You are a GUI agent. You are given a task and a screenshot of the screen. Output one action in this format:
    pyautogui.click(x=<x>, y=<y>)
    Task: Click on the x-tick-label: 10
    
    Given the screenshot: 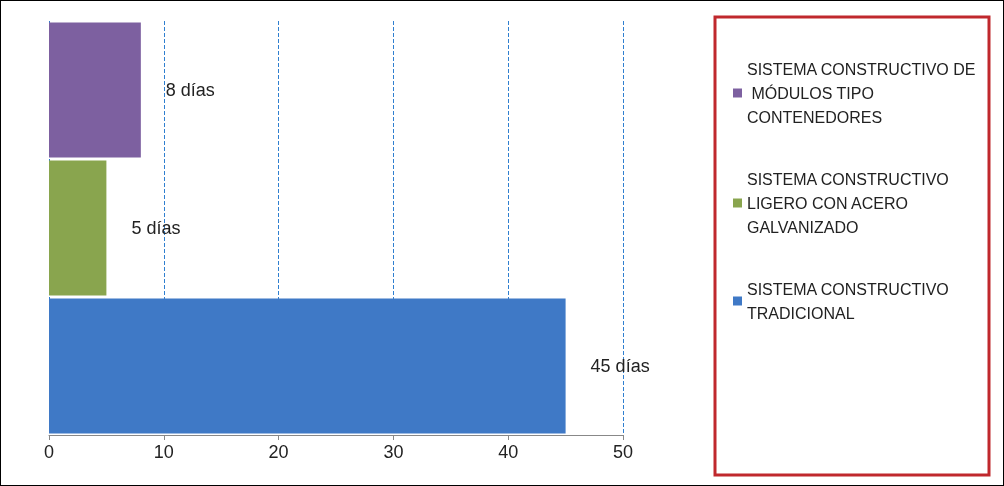 What is the action you would take?
    pyautogui.click(x=163, y=452)
    